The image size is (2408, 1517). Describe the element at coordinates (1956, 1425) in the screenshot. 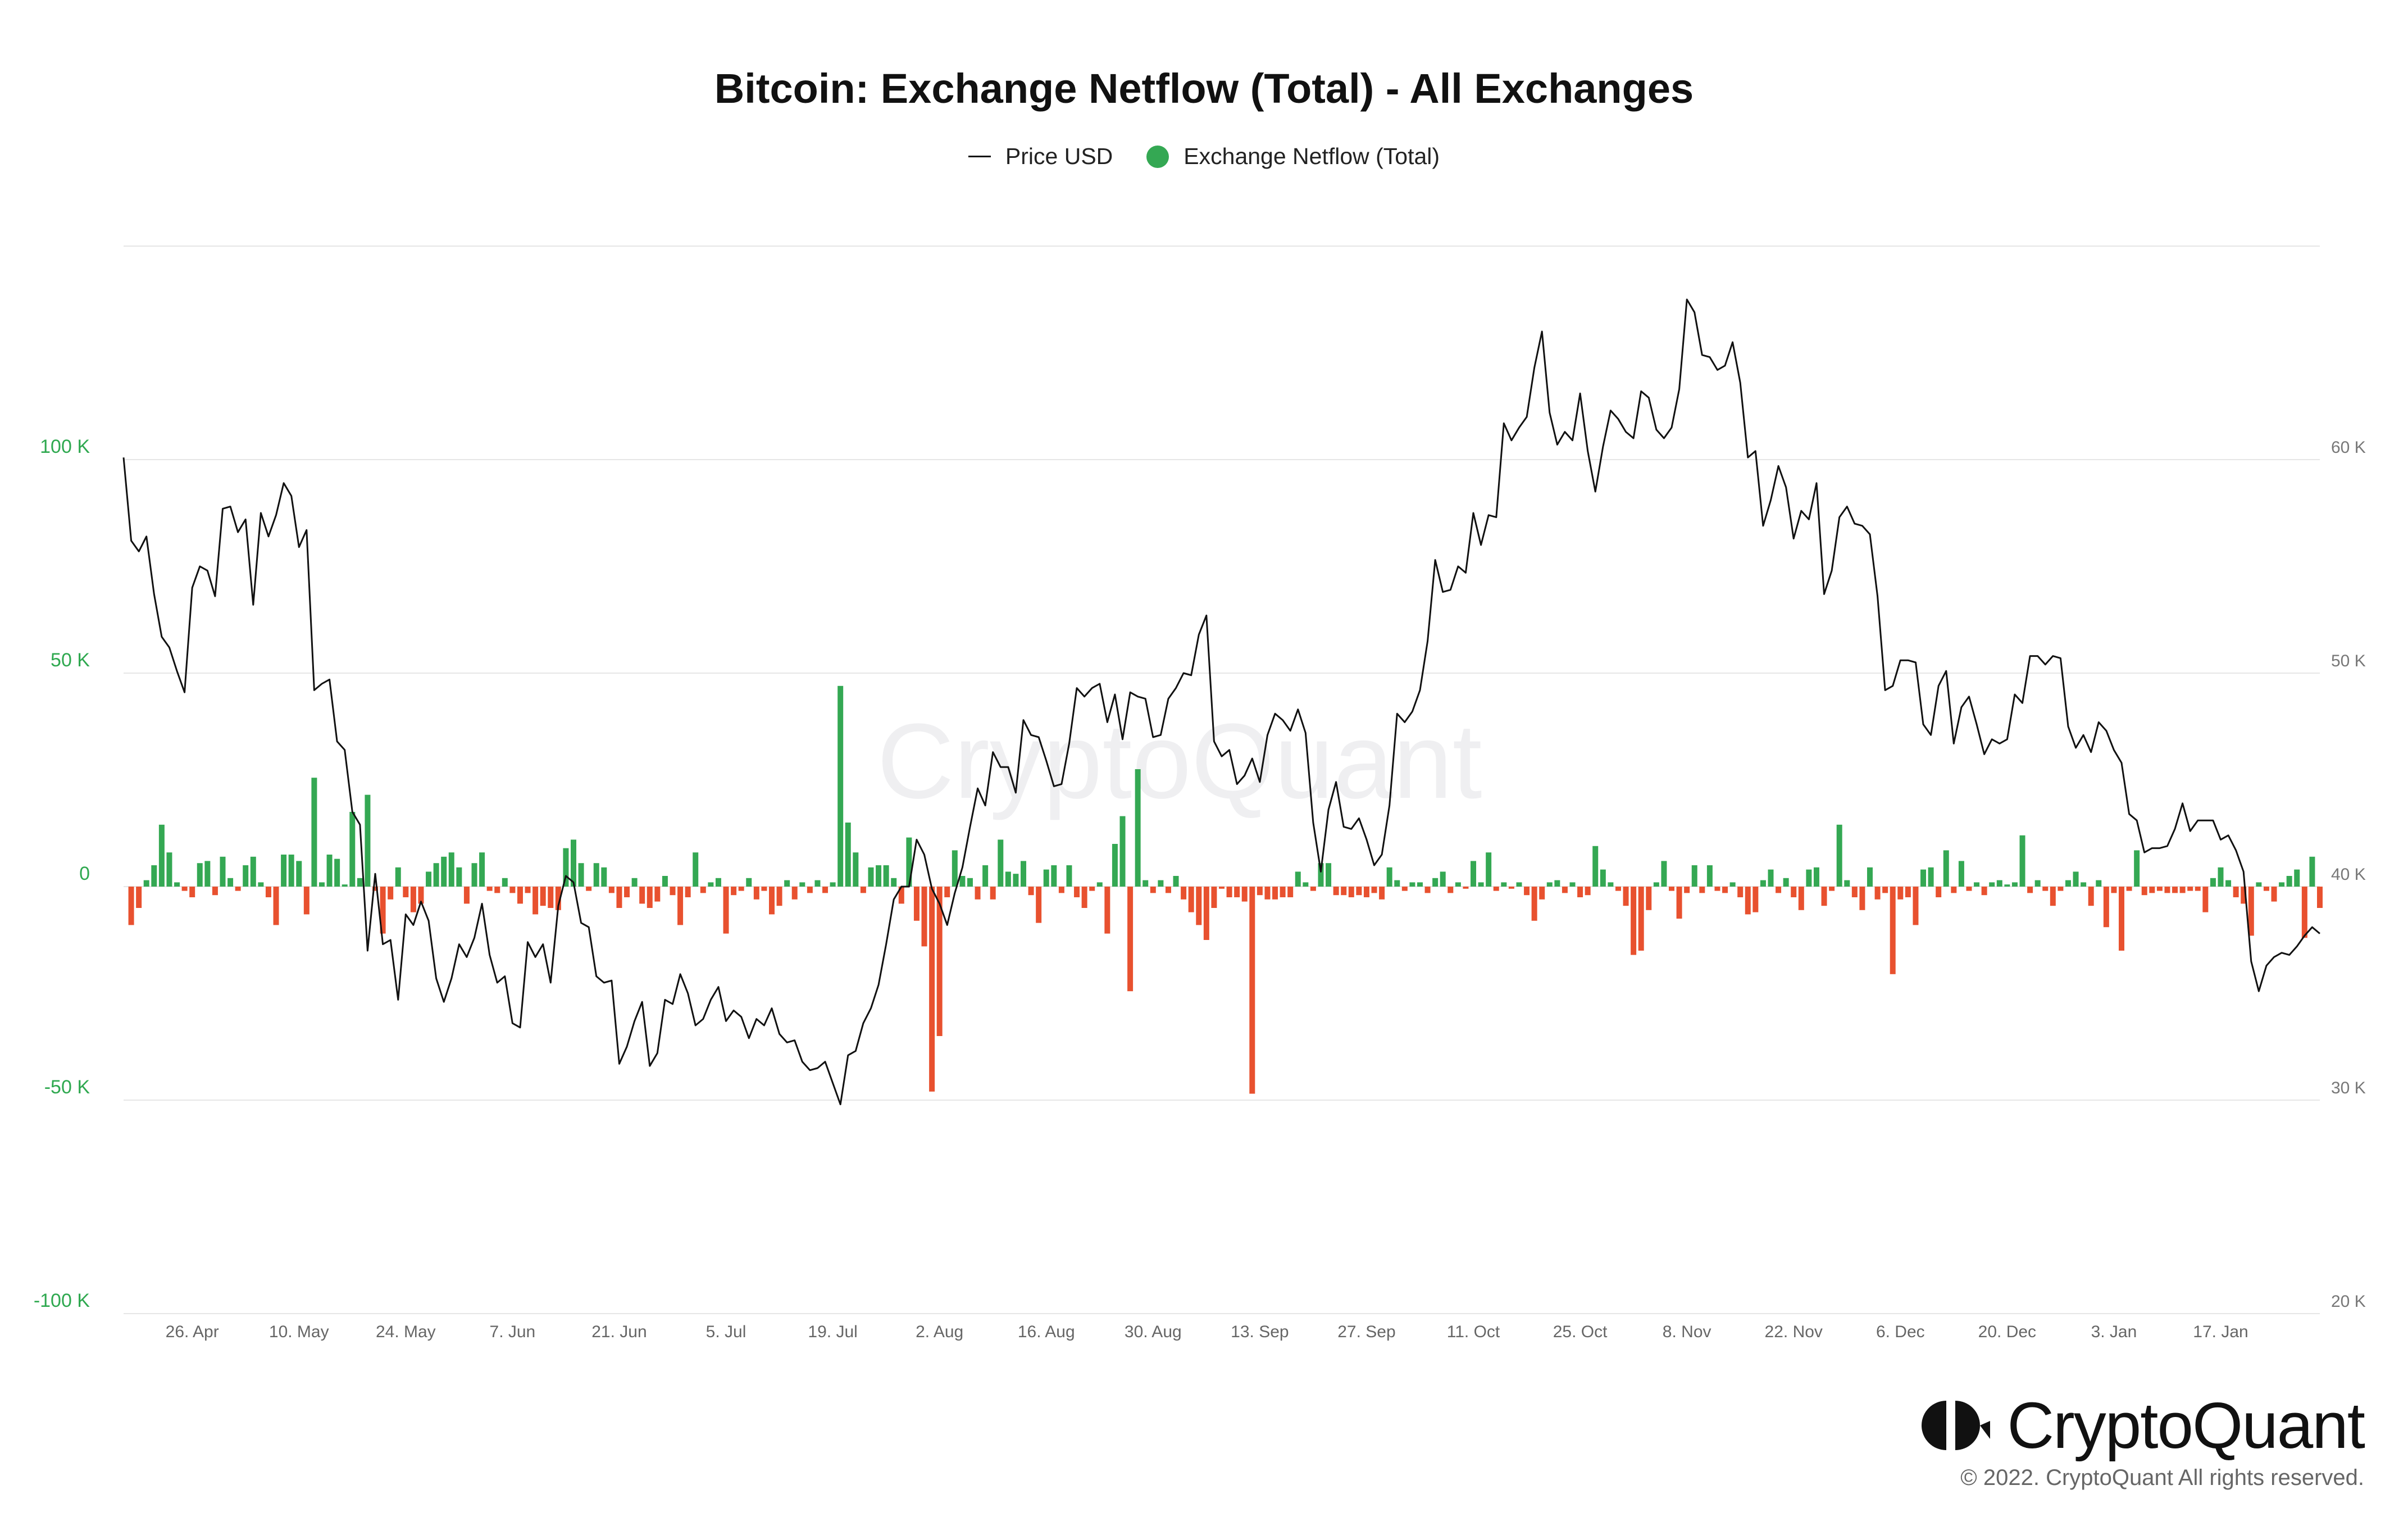

I see `cryptoquant-logo-icon` at that location.